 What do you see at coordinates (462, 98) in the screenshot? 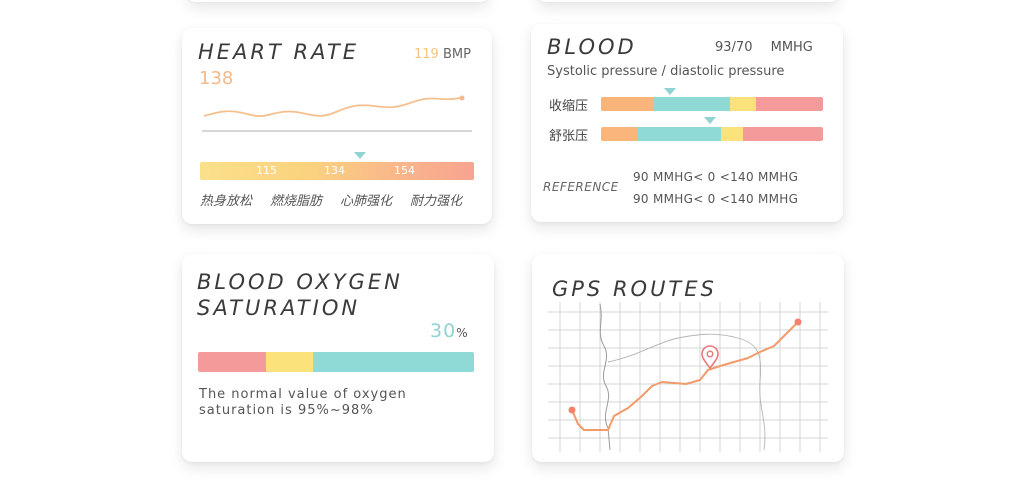
I see `heart-rate-end-dot` at bounding box center [462, 98].